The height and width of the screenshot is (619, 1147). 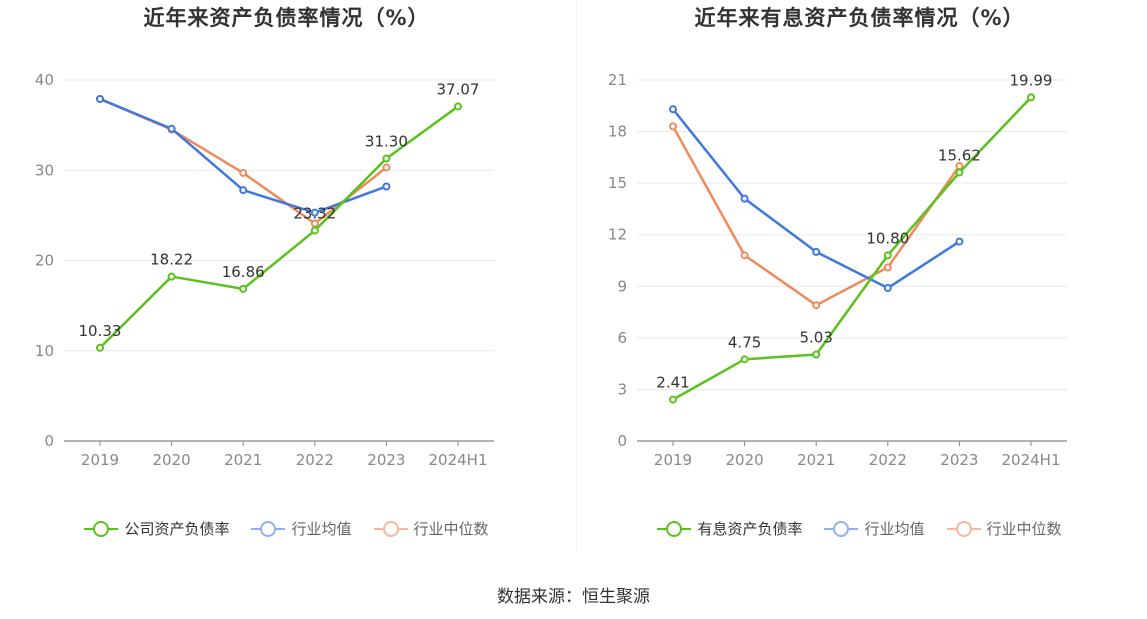 What do you see at coordinates (576, 275) in the screenshot?
I see `panel-divider` at bounding box center [576, 275].